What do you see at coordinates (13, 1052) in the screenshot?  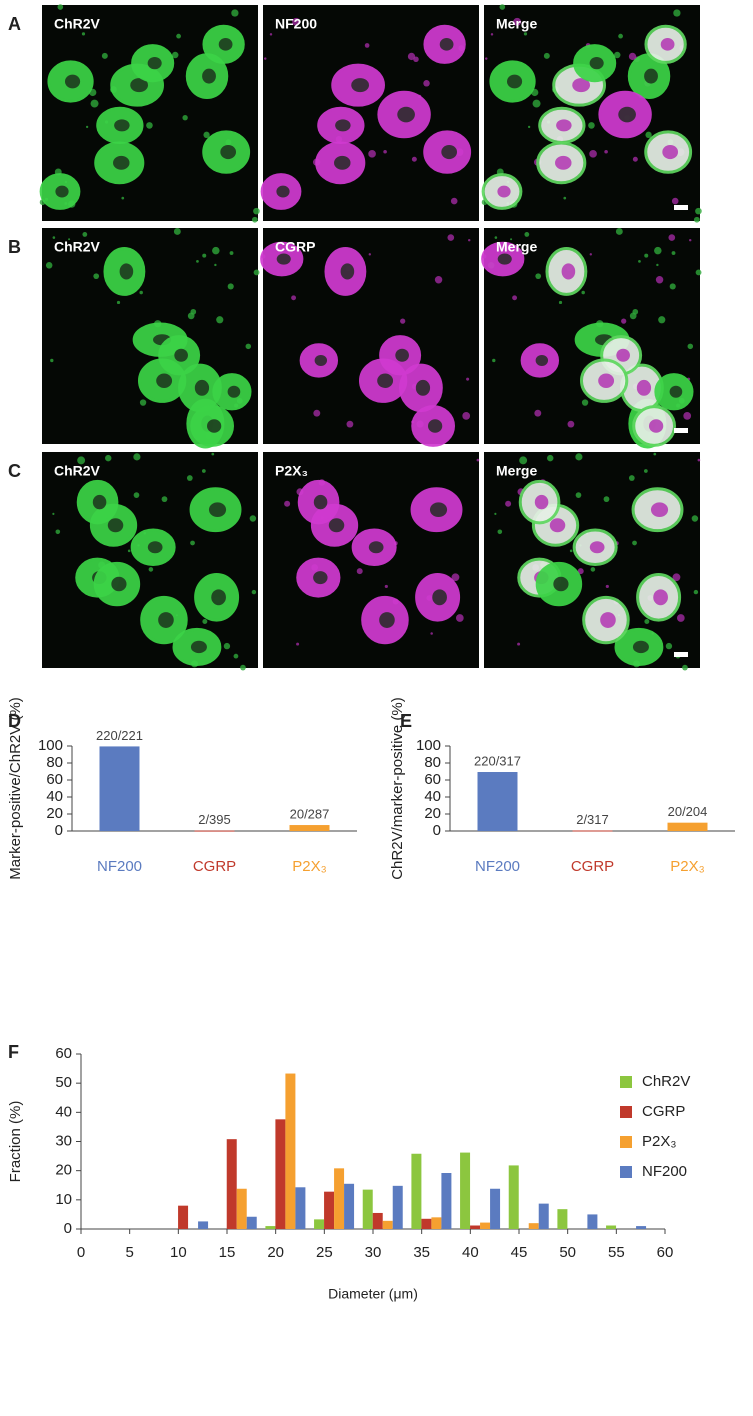 I see `panel-letter: F` at bounding box center [13, 1052].